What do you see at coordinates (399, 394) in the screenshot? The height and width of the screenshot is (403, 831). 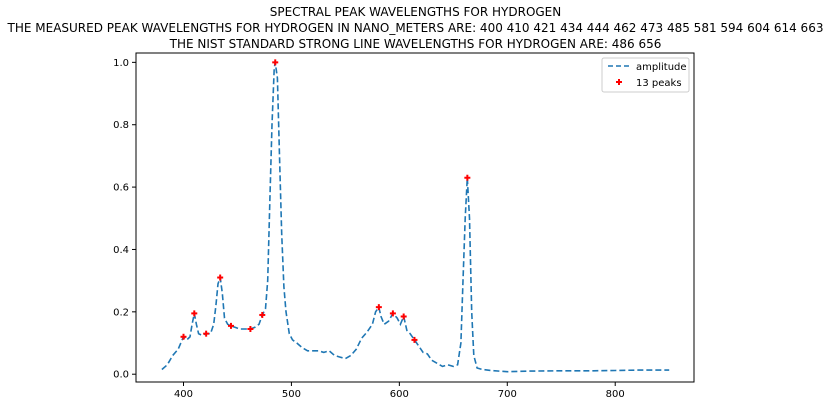 I see `x-tick-label: 600` at bounding box center [399, 394].